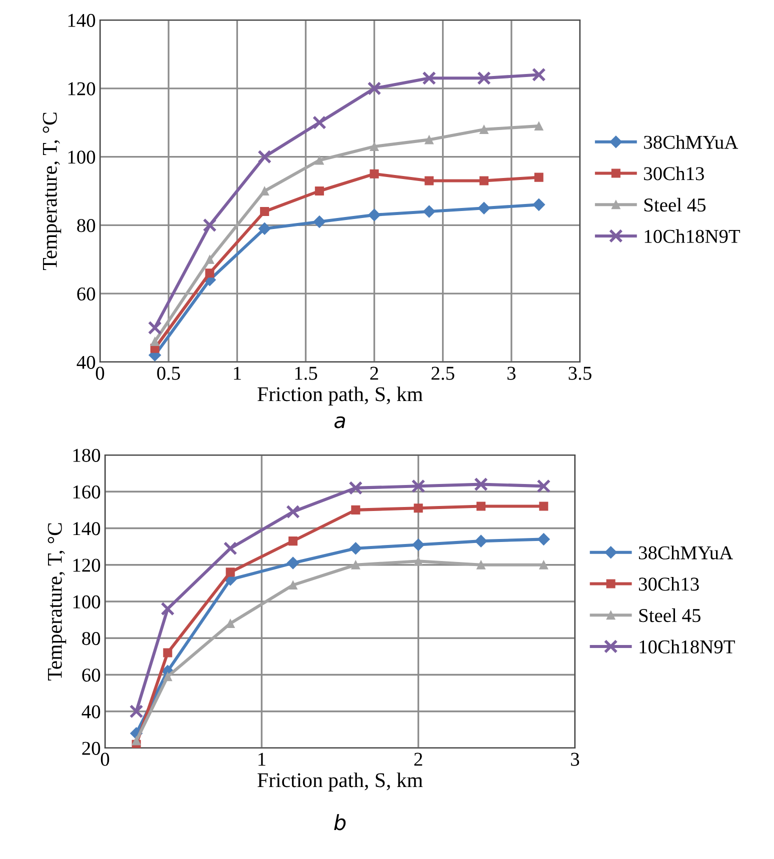 This screenshot has height=859, width=774. I want to click on y-tick-label: 160, so click(86, 492).